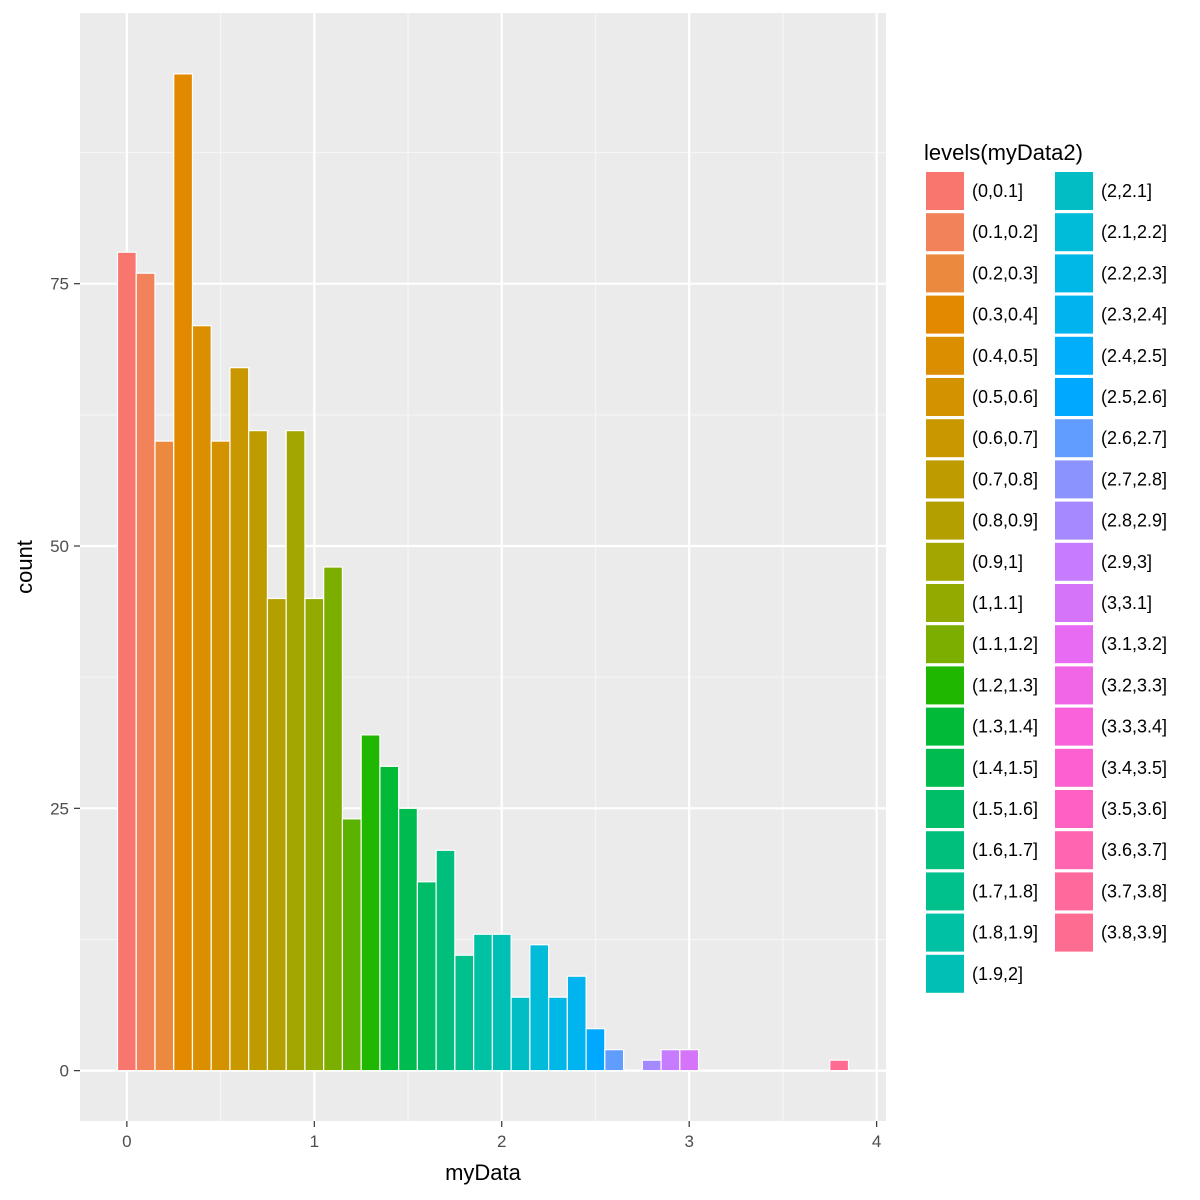 This screenshot has height=1200, width=1200. What do you see at coordinates (1005, 933) in the screenshot?
I see `legend-label: (1.8,1.9]` at bounding box center [1005, 933].